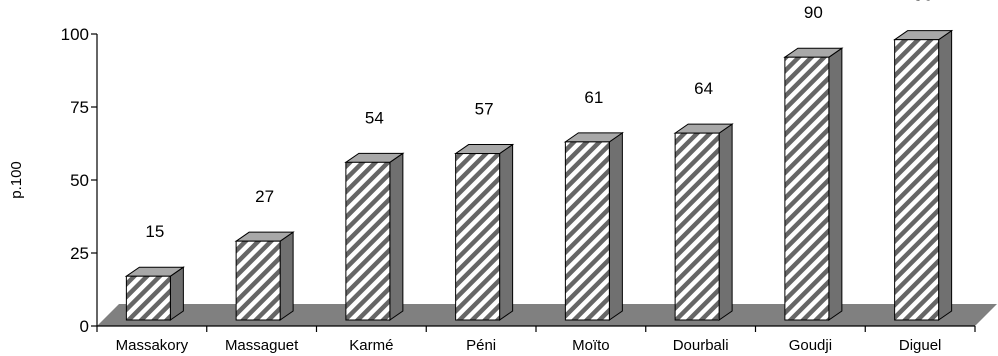 The image size is (998, 356). What do you see at coordinates (920, 345) in the screenshot?
I see `x-tick-label: Diguel` at bounding box center [920, 345].